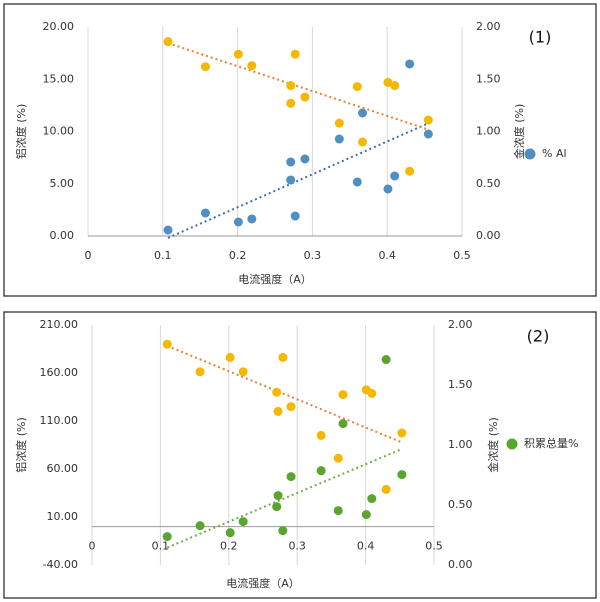 Image resolution: width=600 pixels, height=602 pixels. I want to click on y-tick-label: 60.00, so click(63, 468).